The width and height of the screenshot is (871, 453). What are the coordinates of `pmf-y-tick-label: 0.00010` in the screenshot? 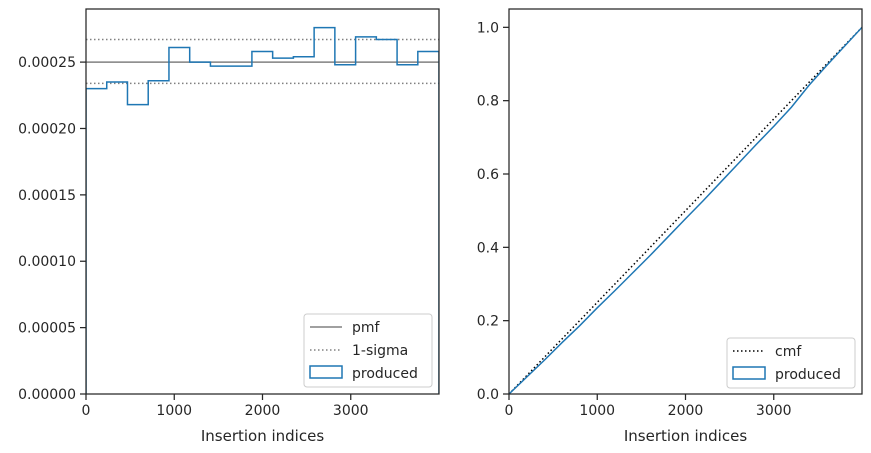 It's located at (47, 262).